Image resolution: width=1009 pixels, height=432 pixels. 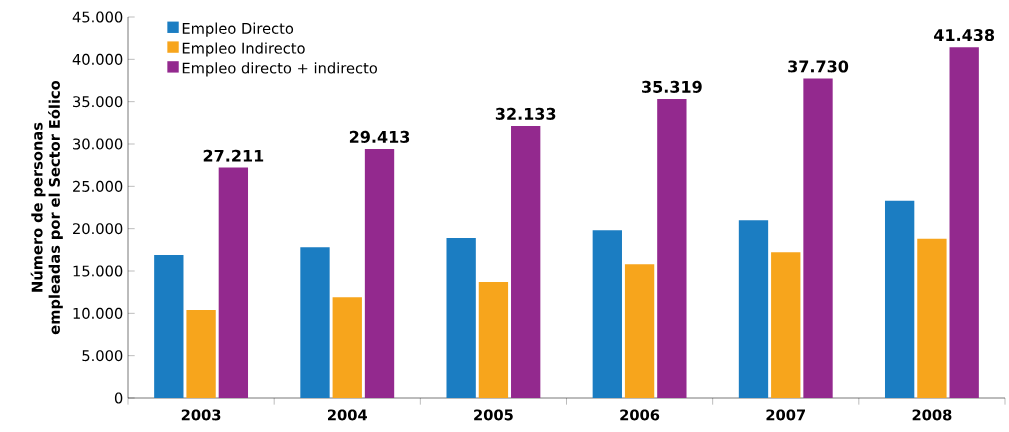 What do you see at coordinates (243, 49) in the screenshot?
I see `legend-label: Empleo Indirecto` at bounding box center [243, 49].